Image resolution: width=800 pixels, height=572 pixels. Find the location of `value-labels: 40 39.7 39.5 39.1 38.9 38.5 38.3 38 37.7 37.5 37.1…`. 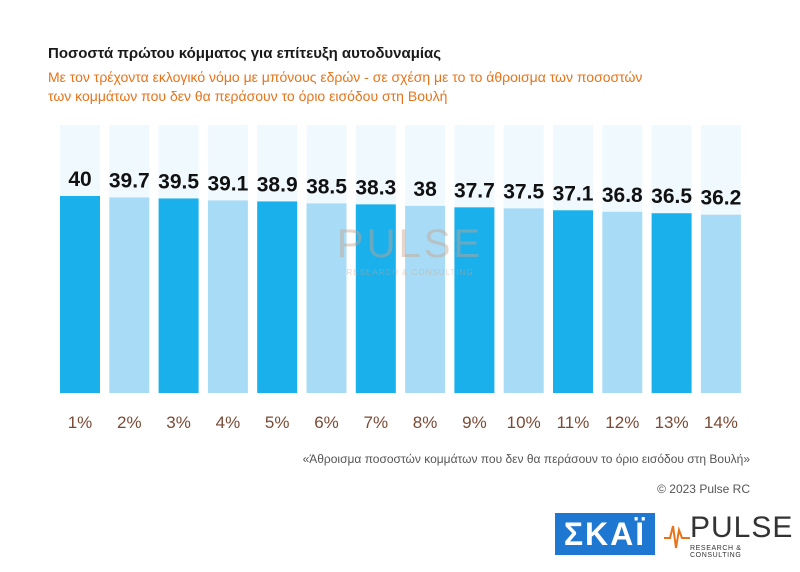

value-labels: 40 39.7 39.5 39.1 38.9 38.5 38.3 38 37.7 37.5 37.1… is located at coordinates (404, 189).